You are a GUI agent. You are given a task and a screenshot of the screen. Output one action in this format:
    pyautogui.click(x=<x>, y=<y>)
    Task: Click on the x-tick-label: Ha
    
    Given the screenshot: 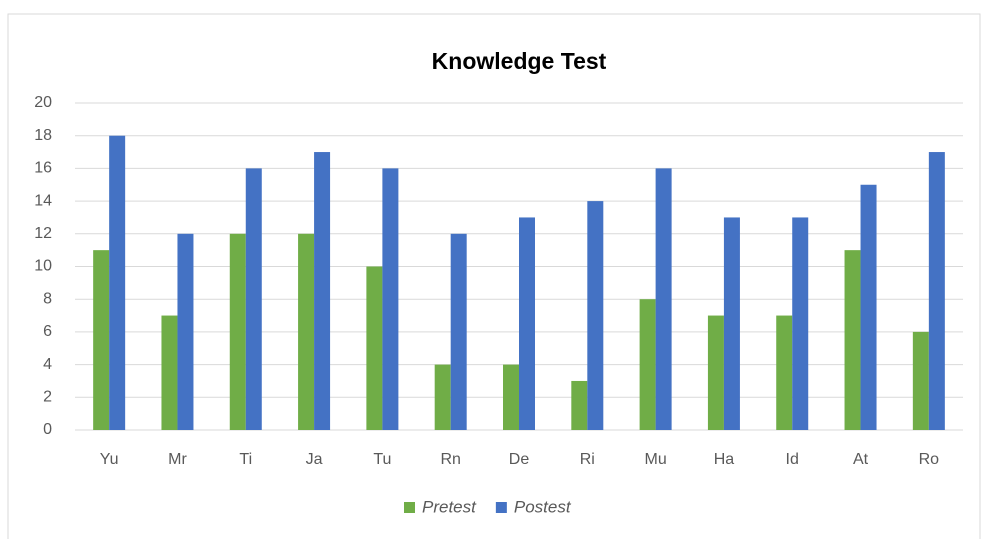 What is the action you would take?
    pyautogui.click(x=724, y=459)
    